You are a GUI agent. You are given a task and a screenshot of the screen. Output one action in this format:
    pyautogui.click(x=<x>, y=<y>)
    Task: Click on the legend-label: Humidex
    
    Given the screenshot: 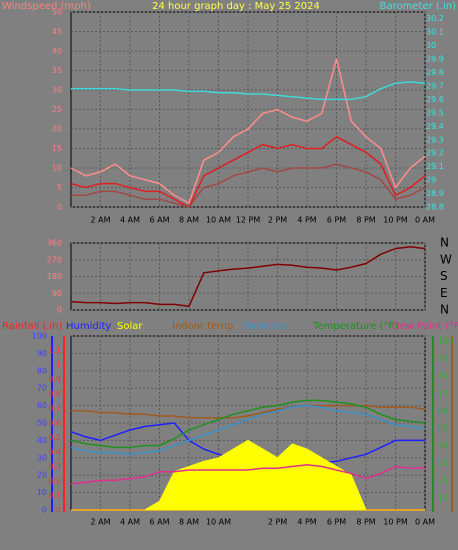 What is the action you would take?
    pyautogui.click(x=264, y=326)
    